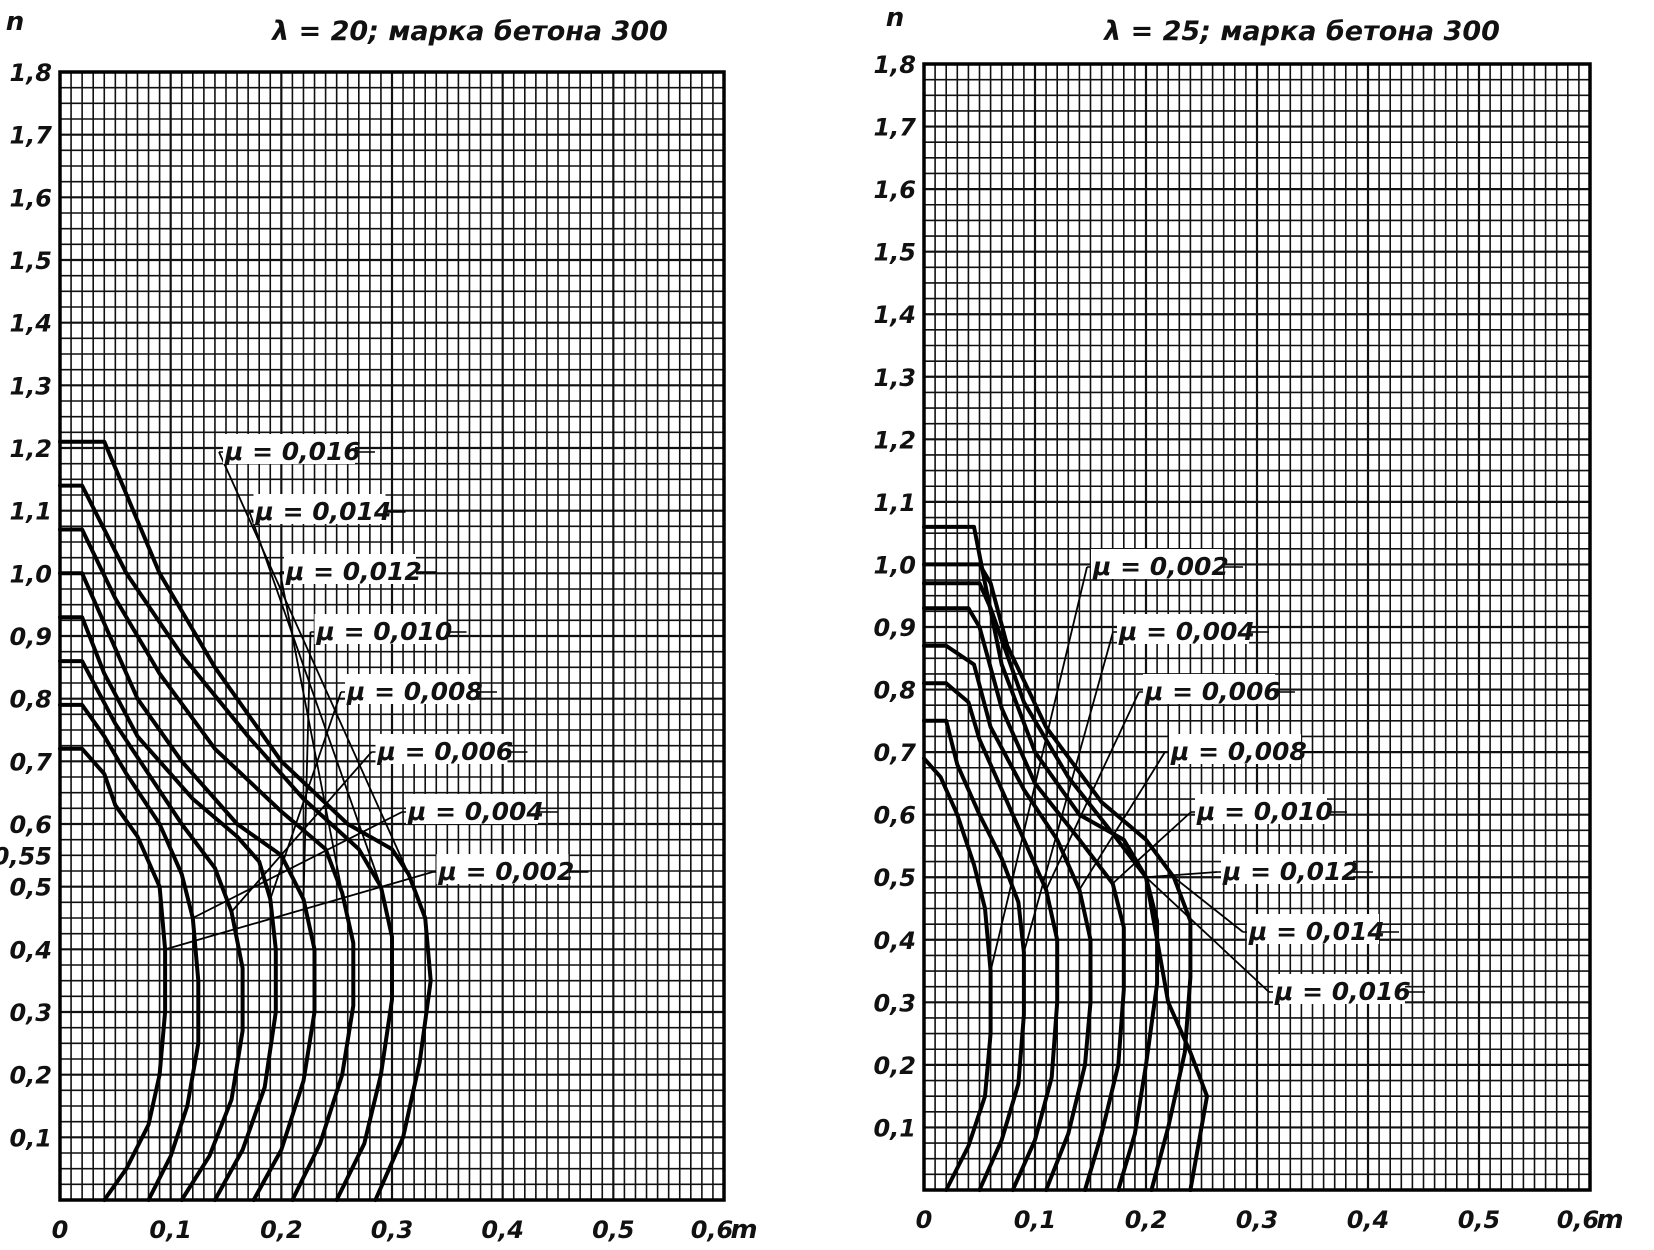  What do you see at coordinates (1160, 566) in the screenshot?
I see `series-label: μ = 0,002` at bounding box center [1160, 566].